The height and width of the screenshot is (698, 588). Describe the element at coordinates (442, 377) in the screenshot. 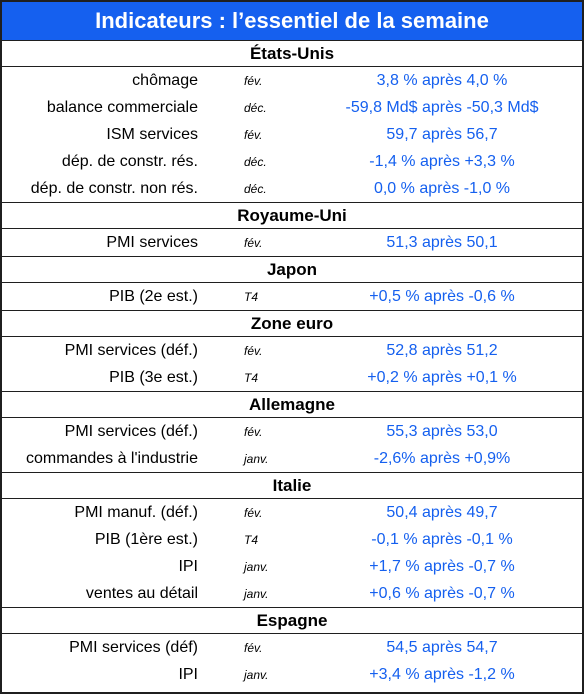

I see `indicator-value: +0,2 % après +0,1 %` at that location.